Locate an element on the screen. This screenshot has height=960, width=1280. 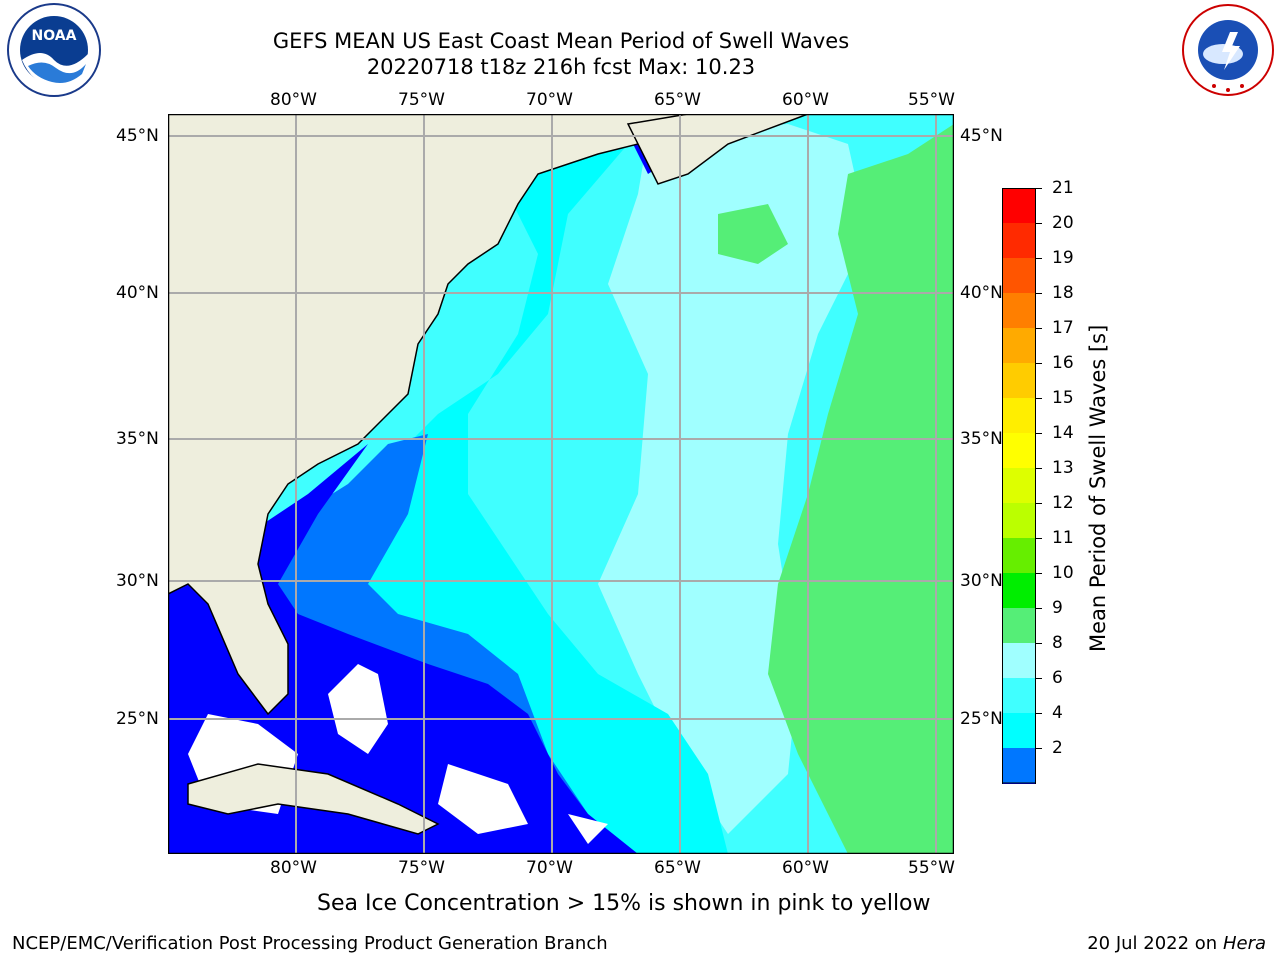
land-nova-scotia is located at coordinates (717, 149).